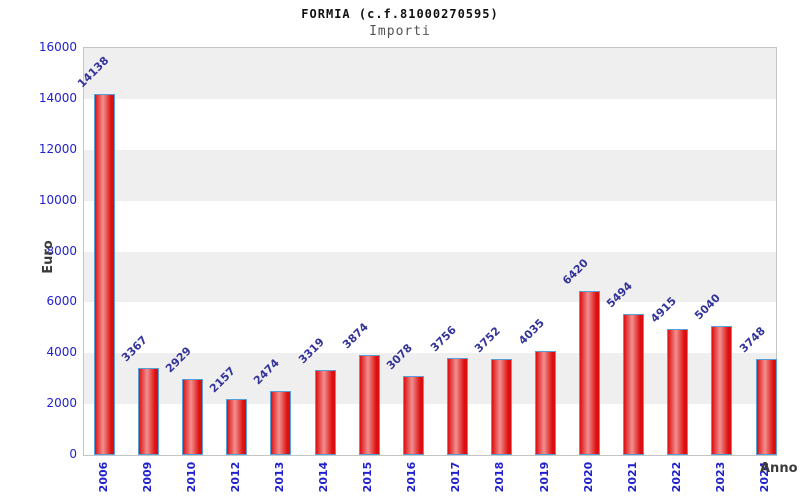 The image size is (800, 500). Describe the element at coordinates (634, 384) in the screenshot. I see `bar-2021` at that location.